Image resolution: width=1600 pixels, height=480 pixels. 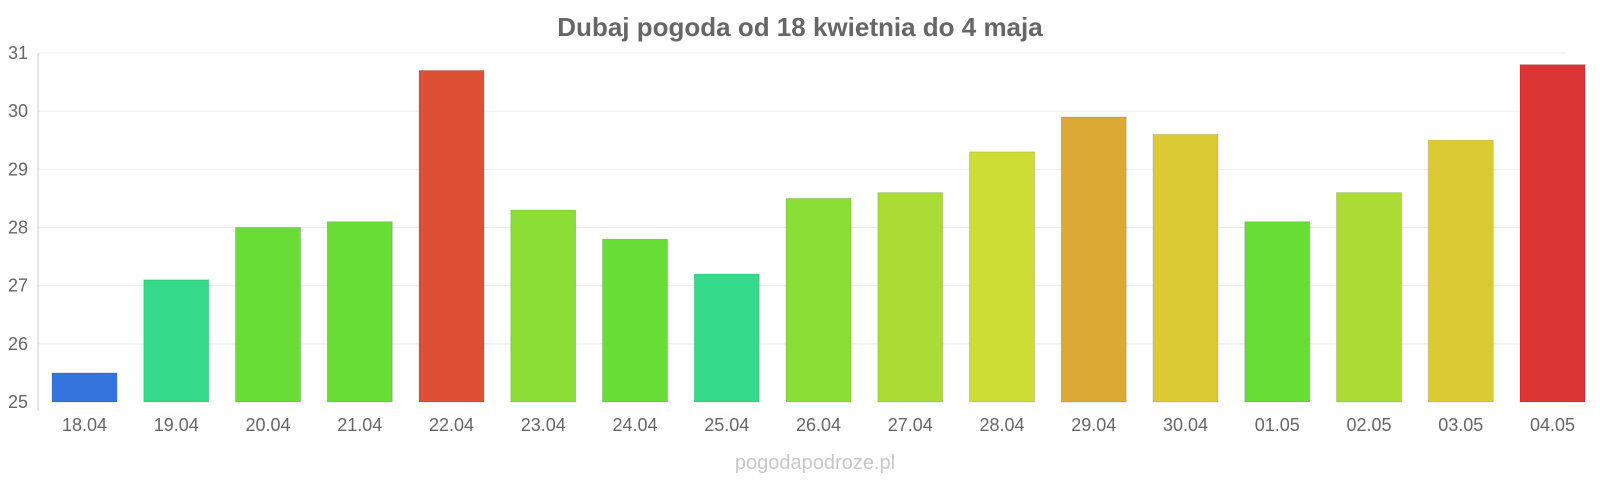 What do you see at coordinates (1001, 425) in the screenshot?
I see `x-tick-label: 28.04` at bounding box center [1001, 425].